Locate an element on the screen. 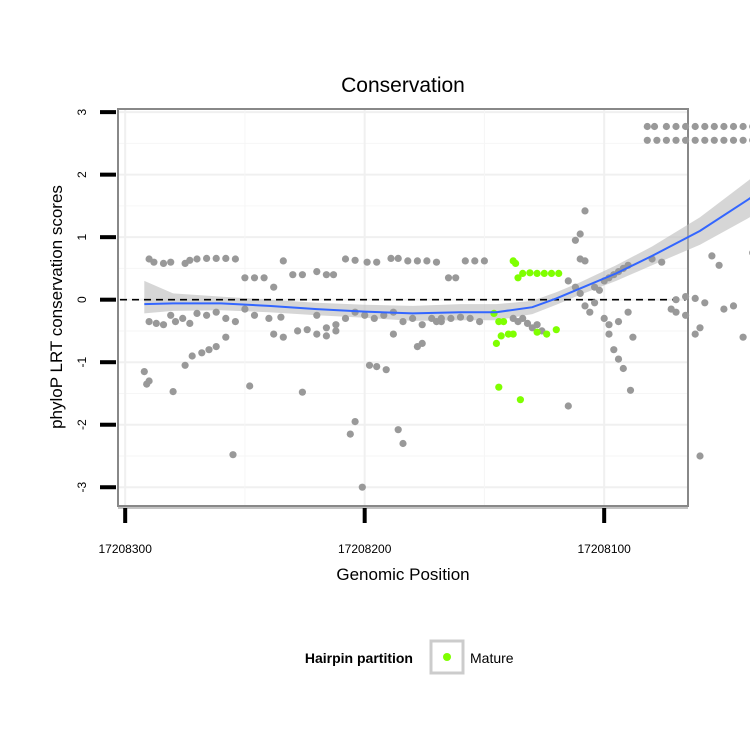  smooth-curve is located at coordinates (447, 256).